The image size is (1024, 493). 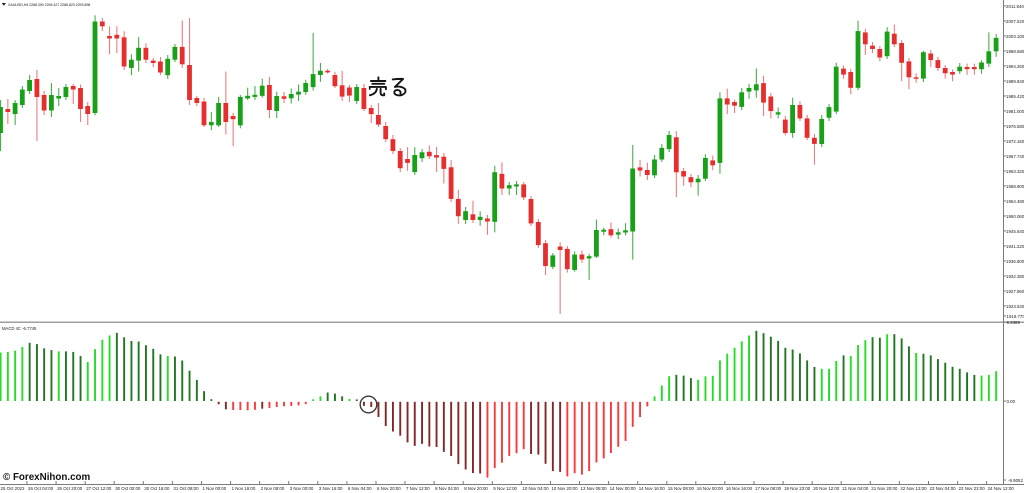 I want to click on svg-text: MACD 4C -6.7745, so click(x=19, y=328).